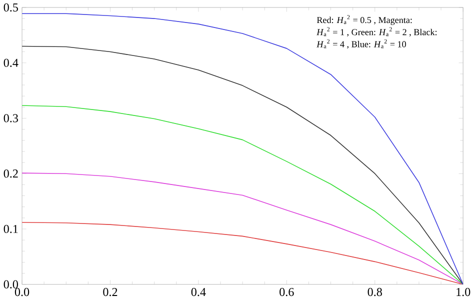 The width and height of the screenshot is (474, 300). Describe the element at coordinates (110, 292) in the screenshot. I see `x-tick-label: 0.2` at that location.